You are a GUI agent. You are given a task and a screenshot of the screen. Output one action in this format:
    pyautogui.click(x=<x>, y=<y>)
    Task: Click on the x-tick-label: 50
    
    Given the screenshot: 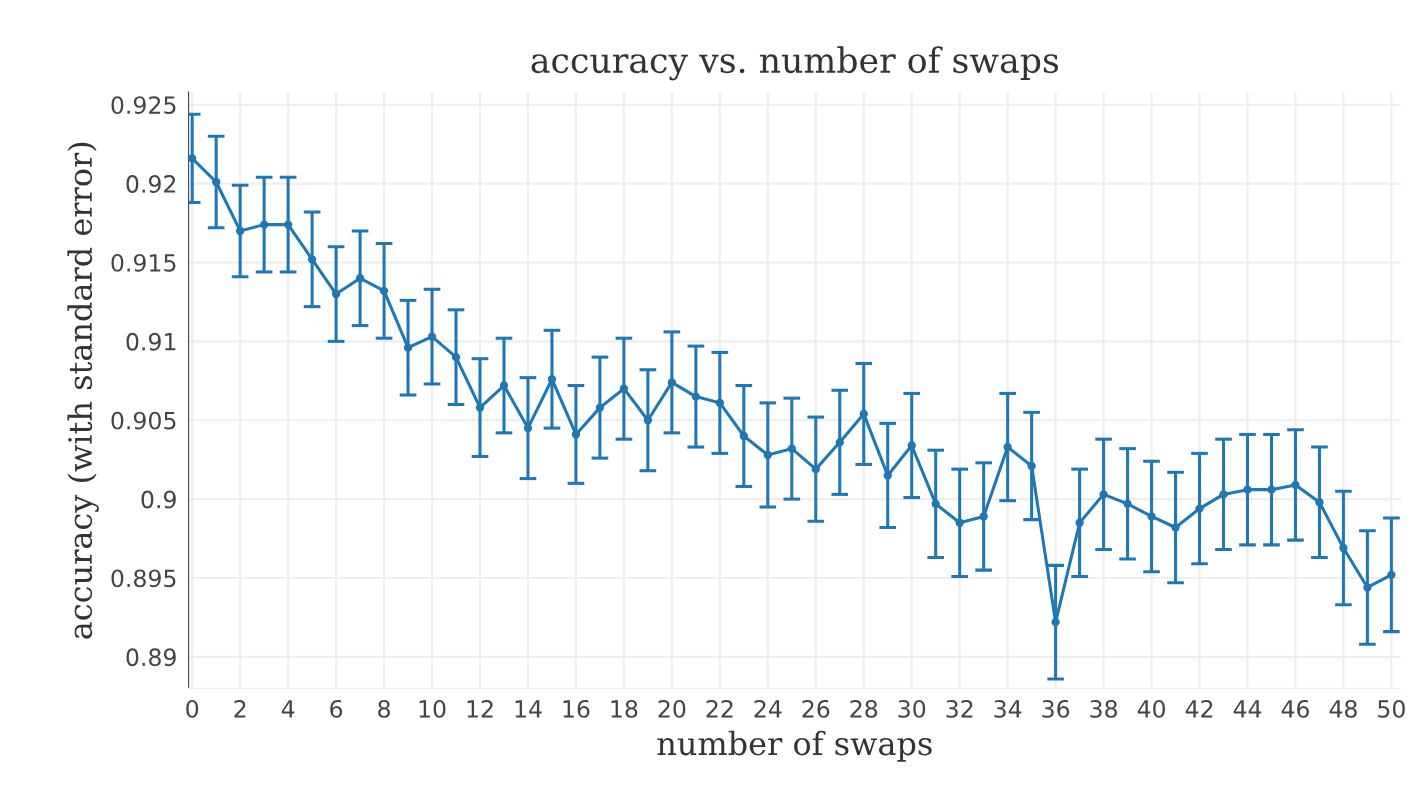 What is the action you would take?
    pyautogui.click(x=1391, y=708)
    